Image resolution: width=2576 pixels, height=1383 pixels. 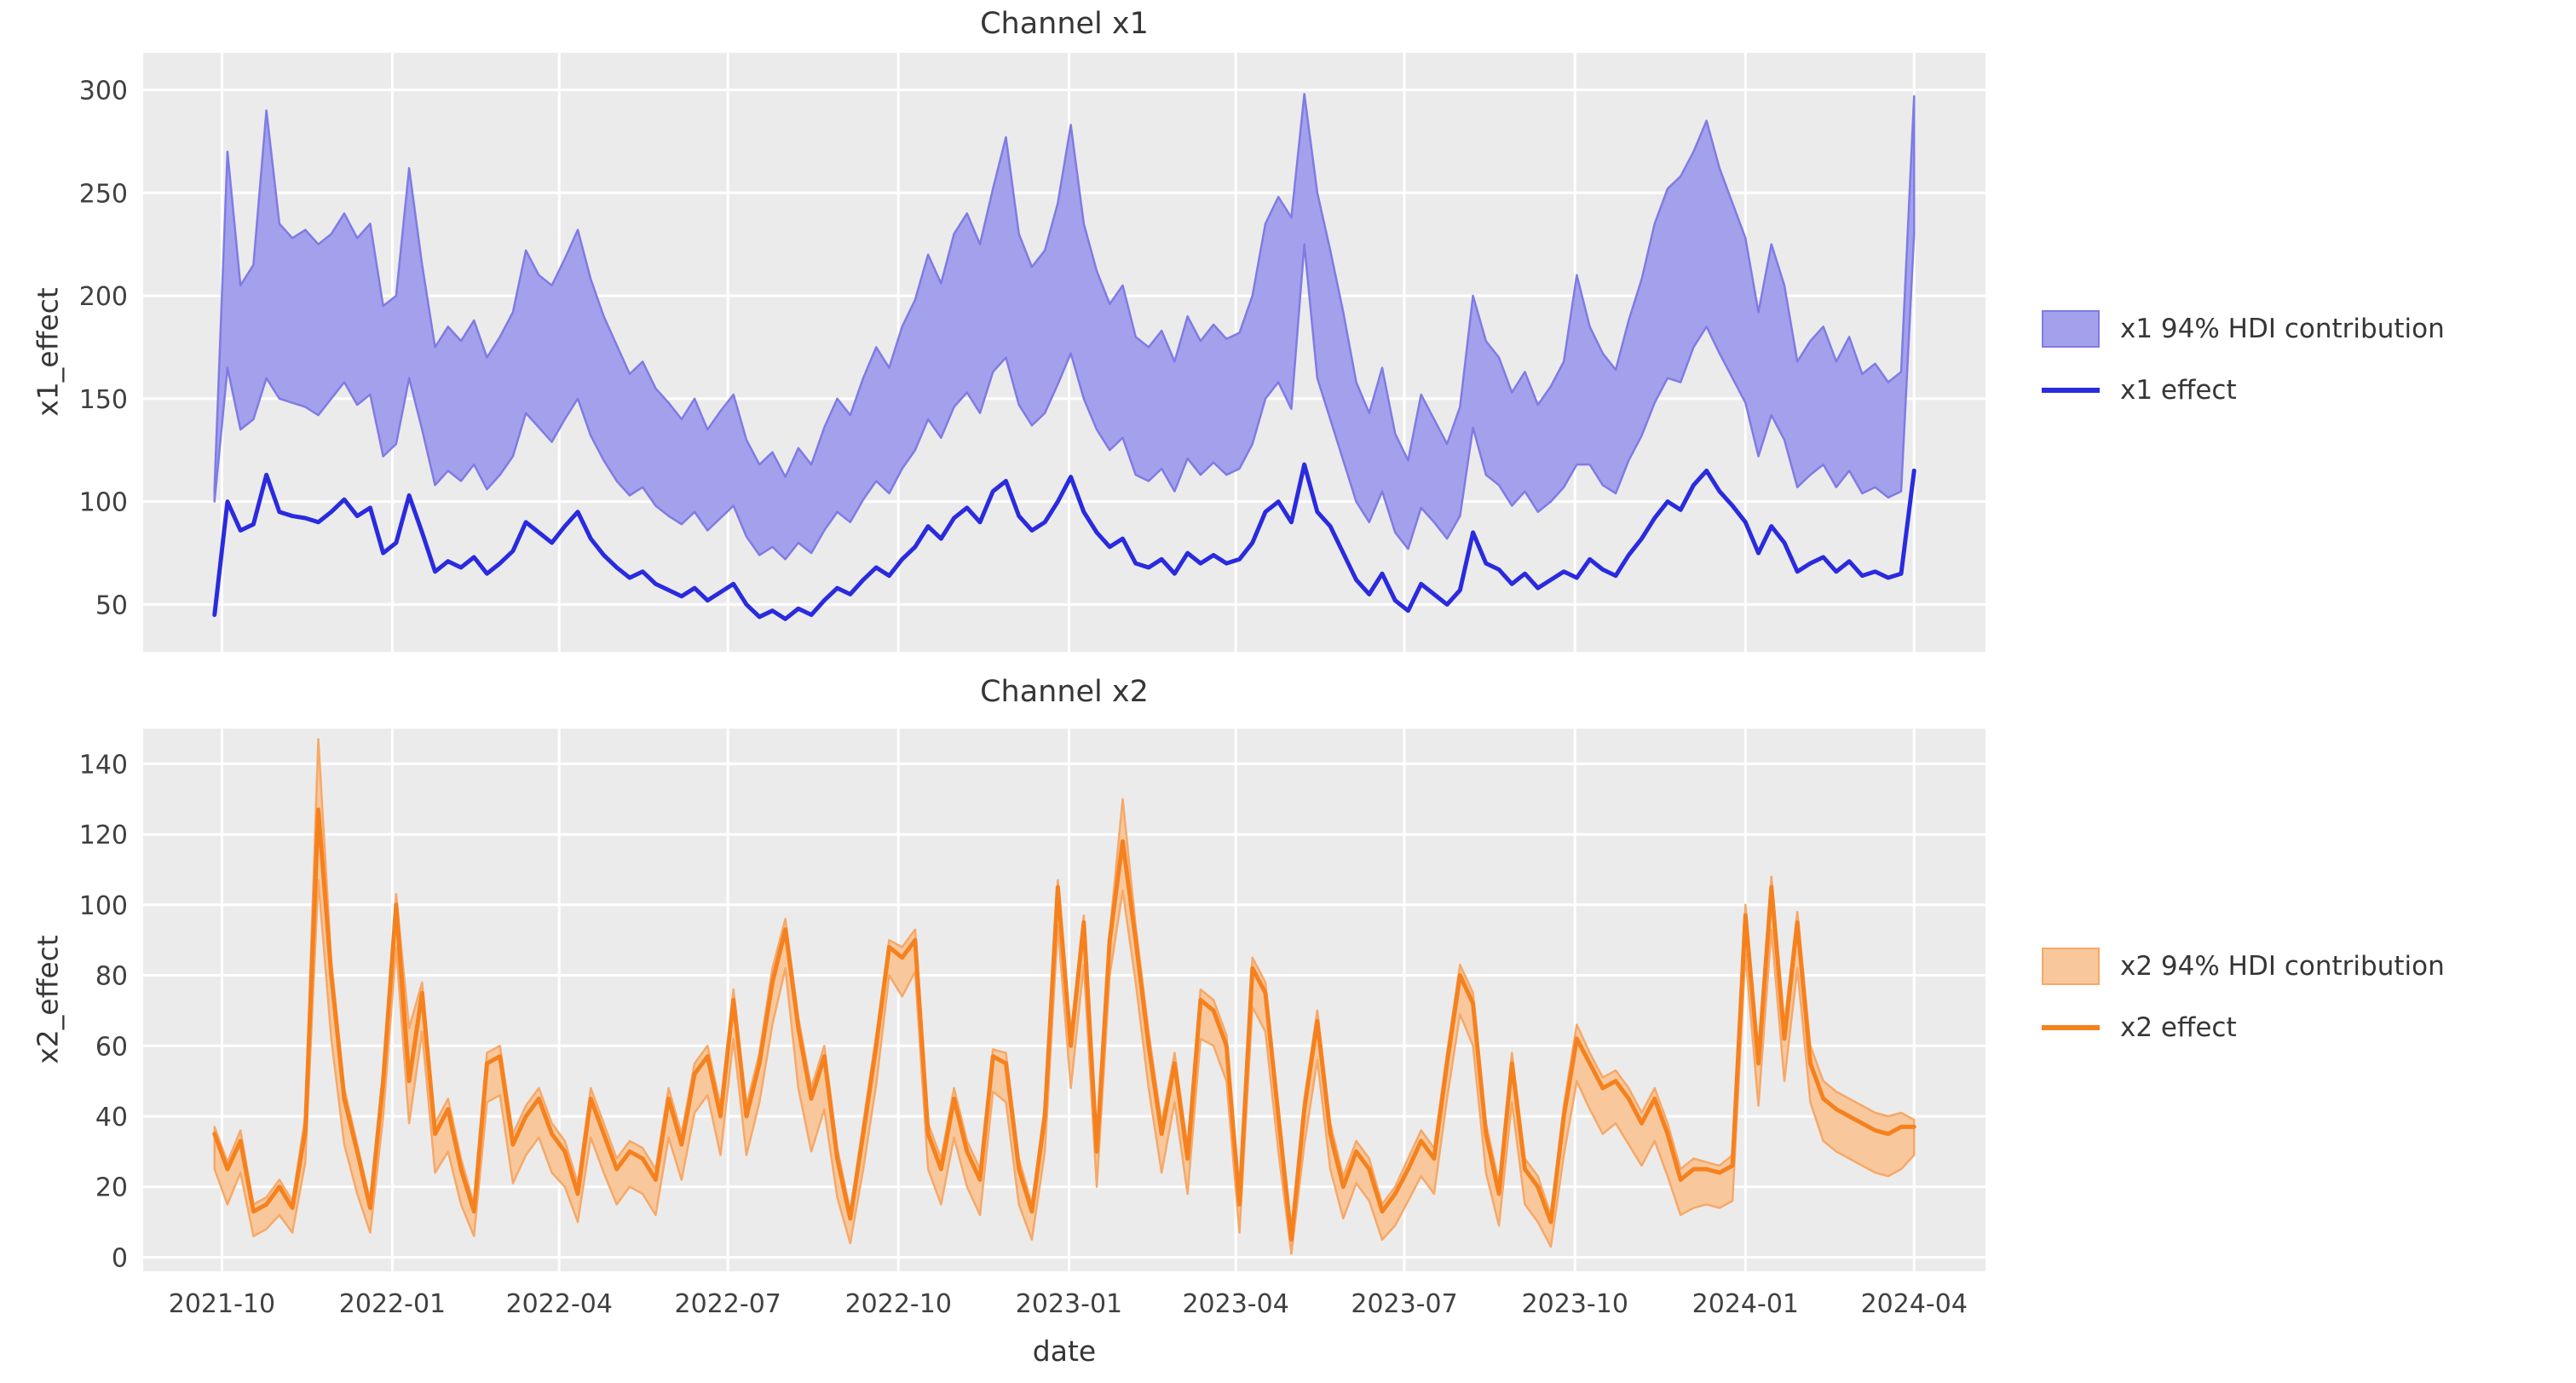 I want to click on y-tick-label: 200, so click(x=103, y=297).